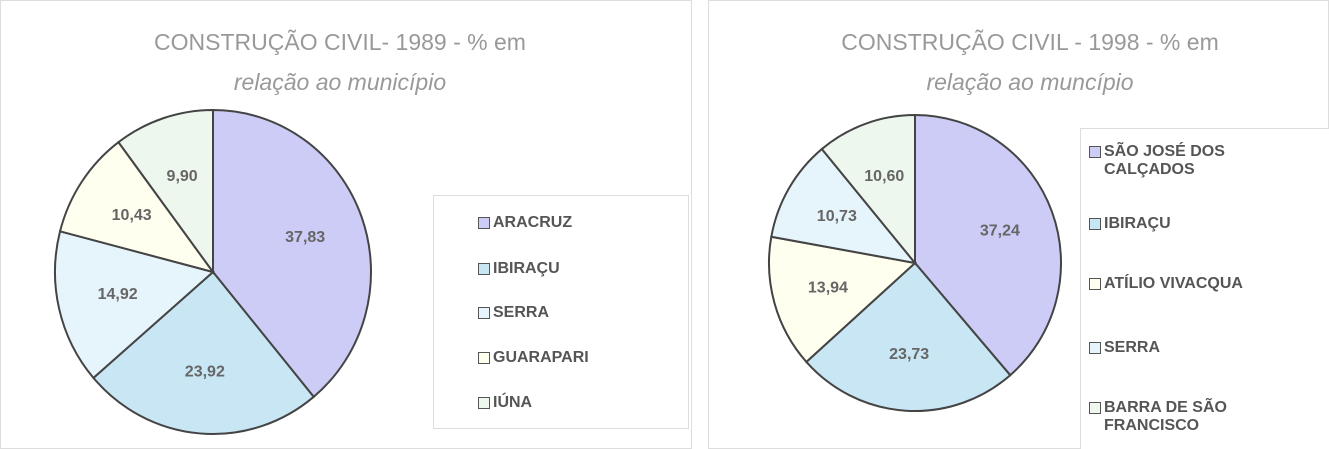 The height and width of the screenshot is (449, 1329). What do you see at coordinates (118, 294) in the screenshot?
I see `data-label: 14,92` at bounding box center [118, 294].